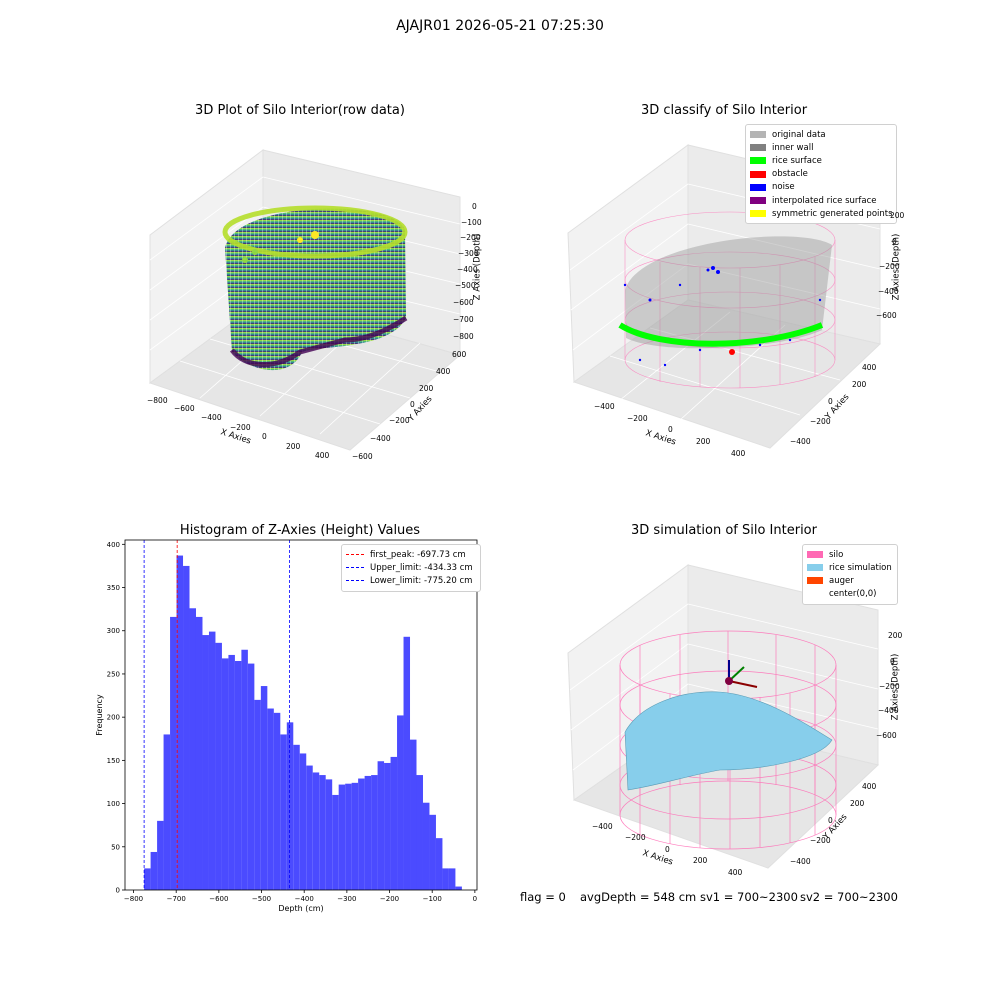  Describe the element at coordinates (470, 237) in the screenshot. I see `p1-ztick: −200` at that location.